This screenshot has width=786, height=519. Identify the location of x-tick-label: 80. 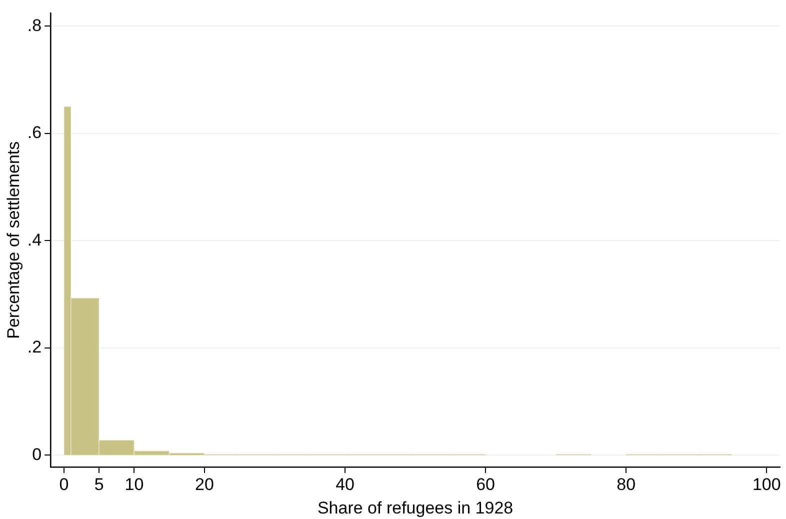
(626, 484).